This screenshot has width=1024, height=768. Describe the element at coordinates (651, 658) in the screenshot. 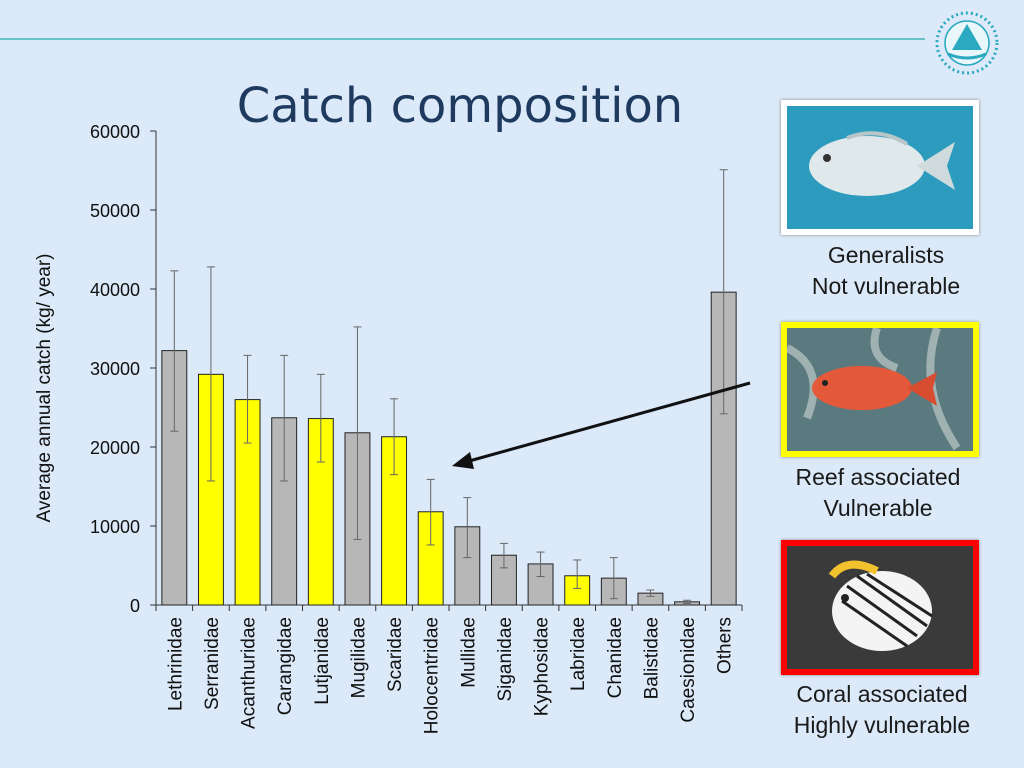

I see `x-tick-label: Balistidae` at that location.